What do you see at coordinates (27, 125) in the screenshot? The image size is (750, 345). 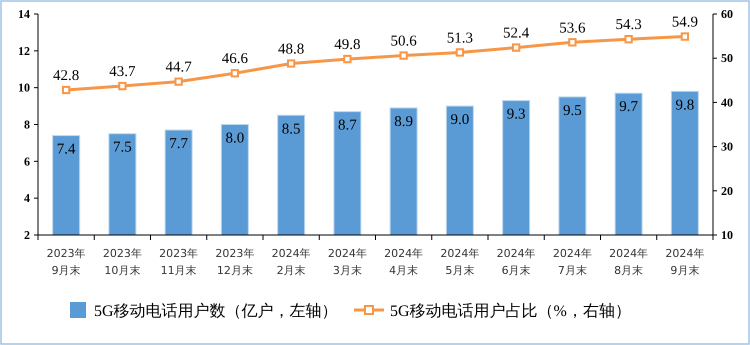 I see `y-tick-label: 8` at bounding box center [27, 125].